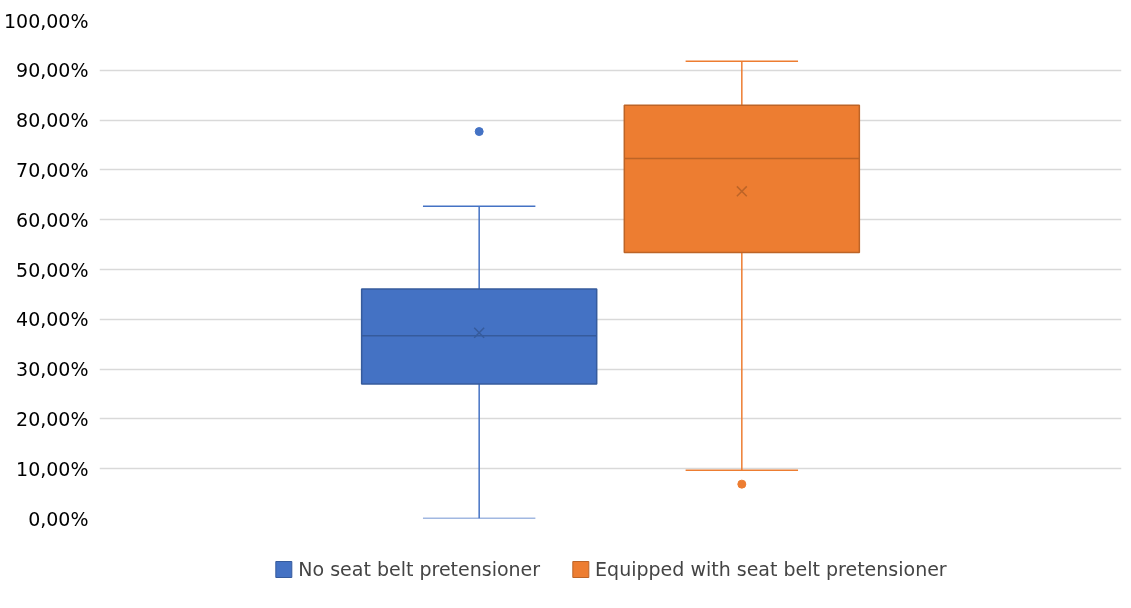 This screenshot has width=1131, height=608. What do you see at coordinates (46, 20) in the screenshot?
I see `y-tick-label: 100,00%` at bounding box center [46, 20].